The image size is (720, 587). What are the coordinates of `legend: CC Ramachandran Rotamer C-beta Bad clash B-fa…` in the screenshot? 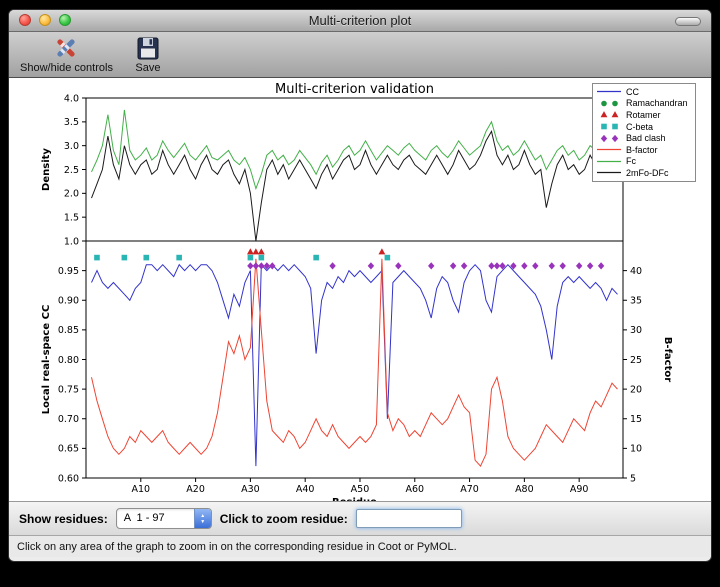 It's located at (644, 132).